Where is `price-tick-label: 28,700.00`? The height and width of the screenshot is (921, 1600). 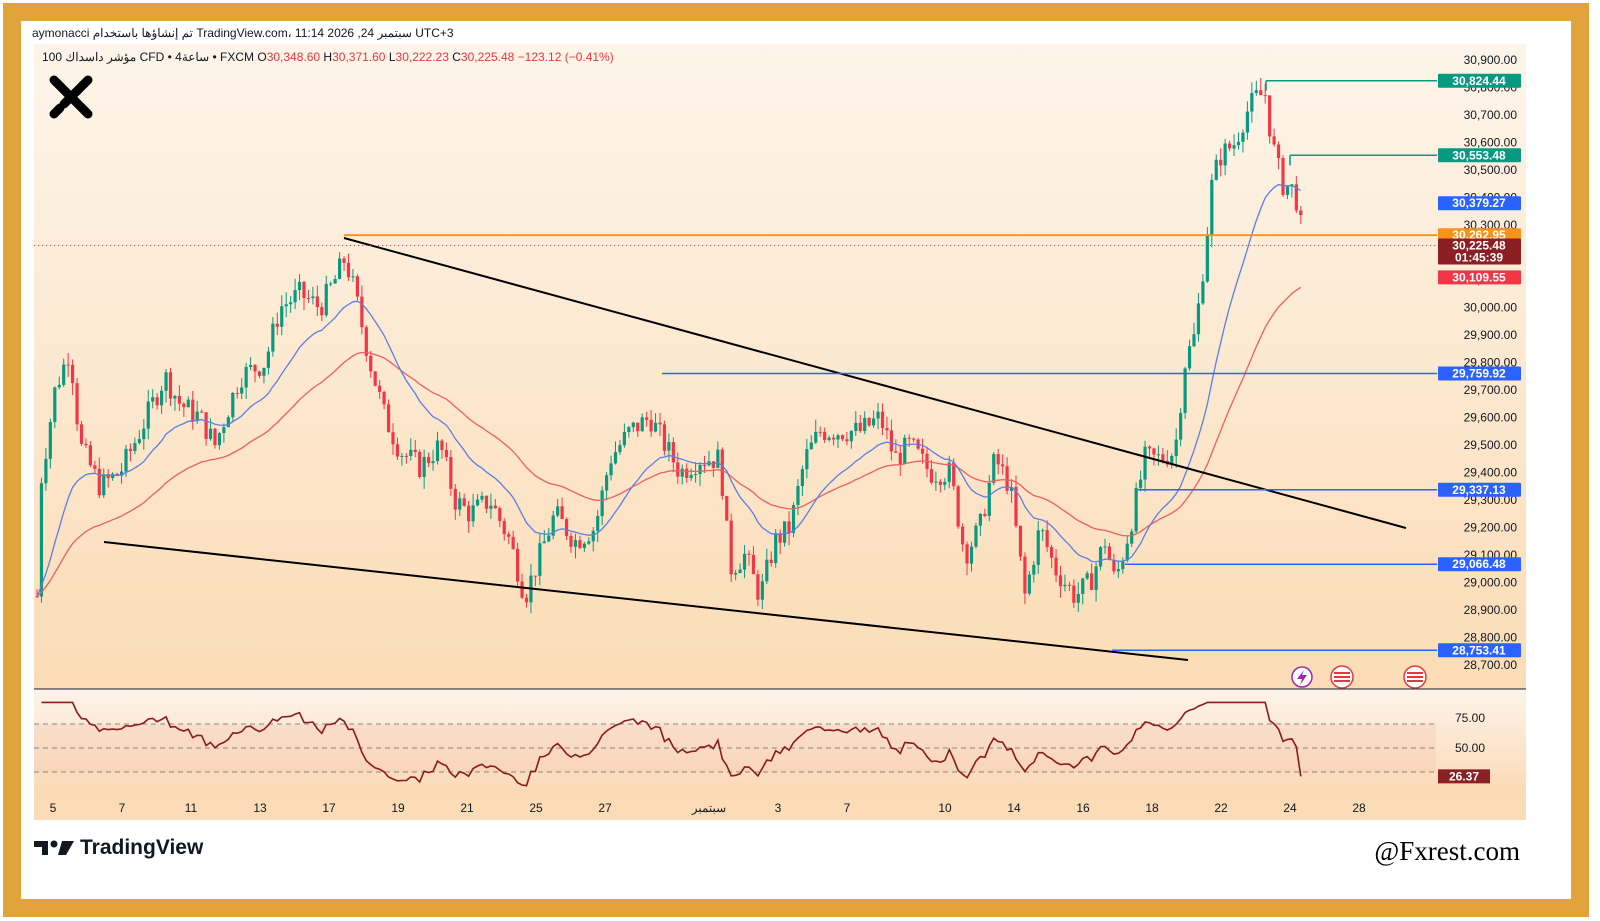
price-tick-label: 28,700.00 is located at coordinates (1491, 665).